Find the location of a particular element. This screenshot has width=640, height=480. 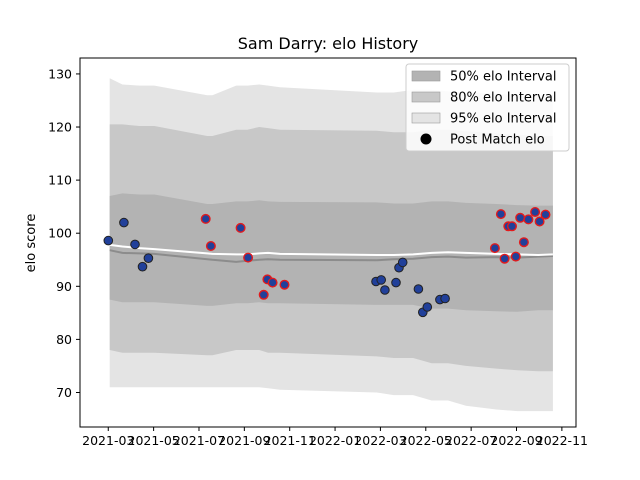

y-axis: 70 80 90 100 110 120 130 is located at coordinates (64, 233).